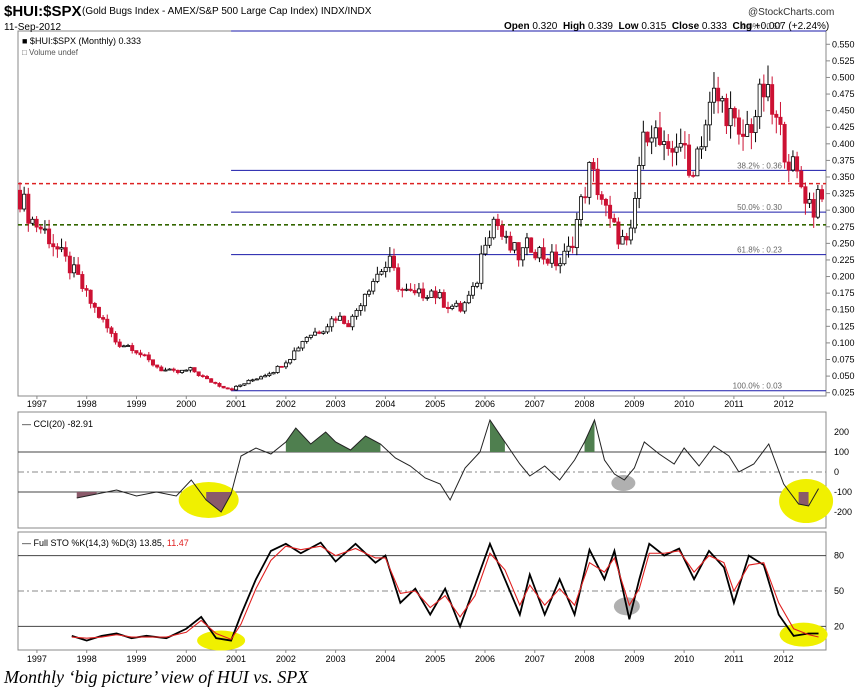 The width and height of the screenshot is (865, 689). I want to click on stockcharts-credit: @StockCharts.com, so click(791, 12).